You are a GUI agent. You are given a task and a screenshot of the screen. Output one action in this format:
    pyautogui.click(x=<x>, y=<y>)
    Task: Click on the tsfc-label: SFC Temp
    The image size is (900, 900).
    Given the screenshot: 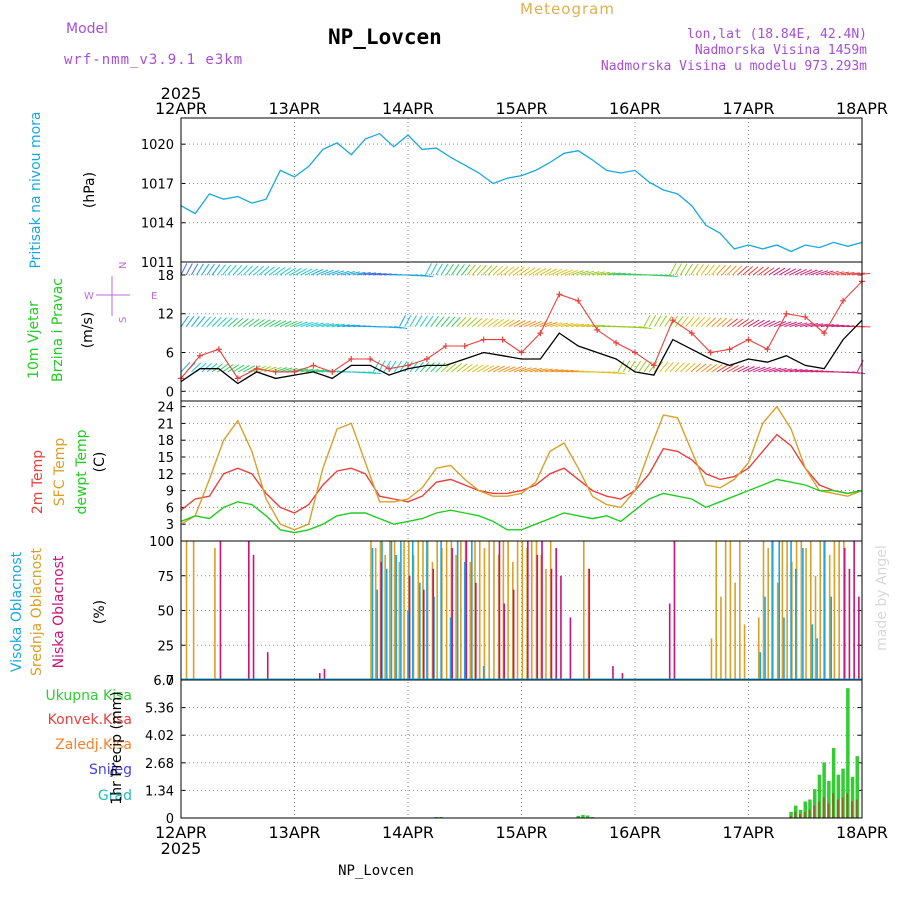 What is the action you would take?
    pyautogui.click(x=60, y=472)
    